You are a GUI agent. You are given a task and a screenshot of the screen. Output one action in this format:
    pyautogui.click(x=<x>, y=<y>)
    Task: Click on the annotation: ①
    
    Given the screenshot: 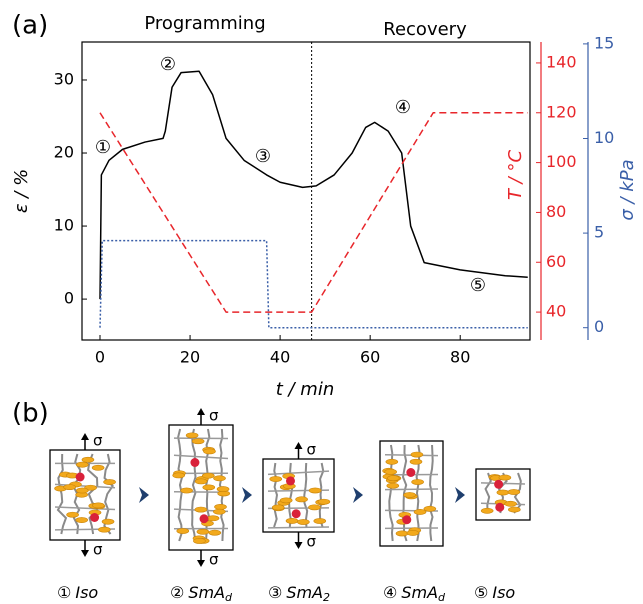 What is the action you would take?
    pyautogui.click(x=103, y=147)
    